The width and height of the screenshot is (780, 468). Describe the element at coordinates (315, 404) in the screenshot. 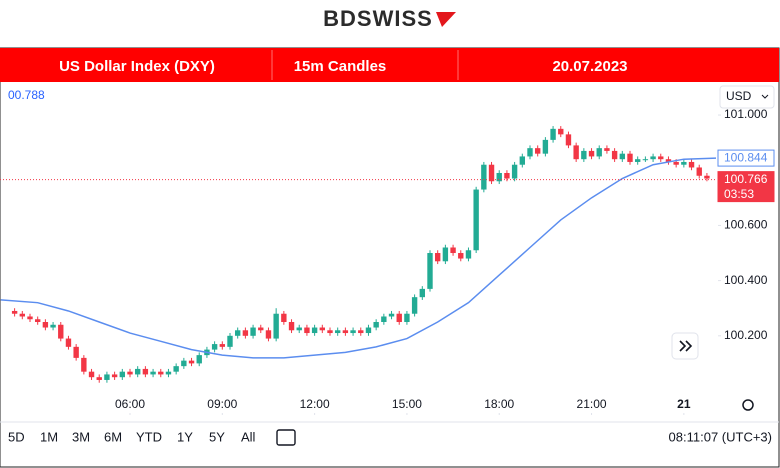

I see `x-tick-label: 12:00` at that location.